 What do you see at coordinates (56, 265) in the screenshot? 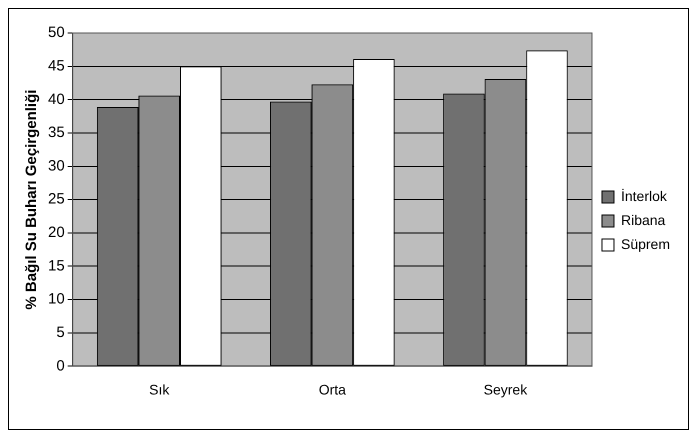
I see `y-tick-label: 15` at bounding box center [56, 265].